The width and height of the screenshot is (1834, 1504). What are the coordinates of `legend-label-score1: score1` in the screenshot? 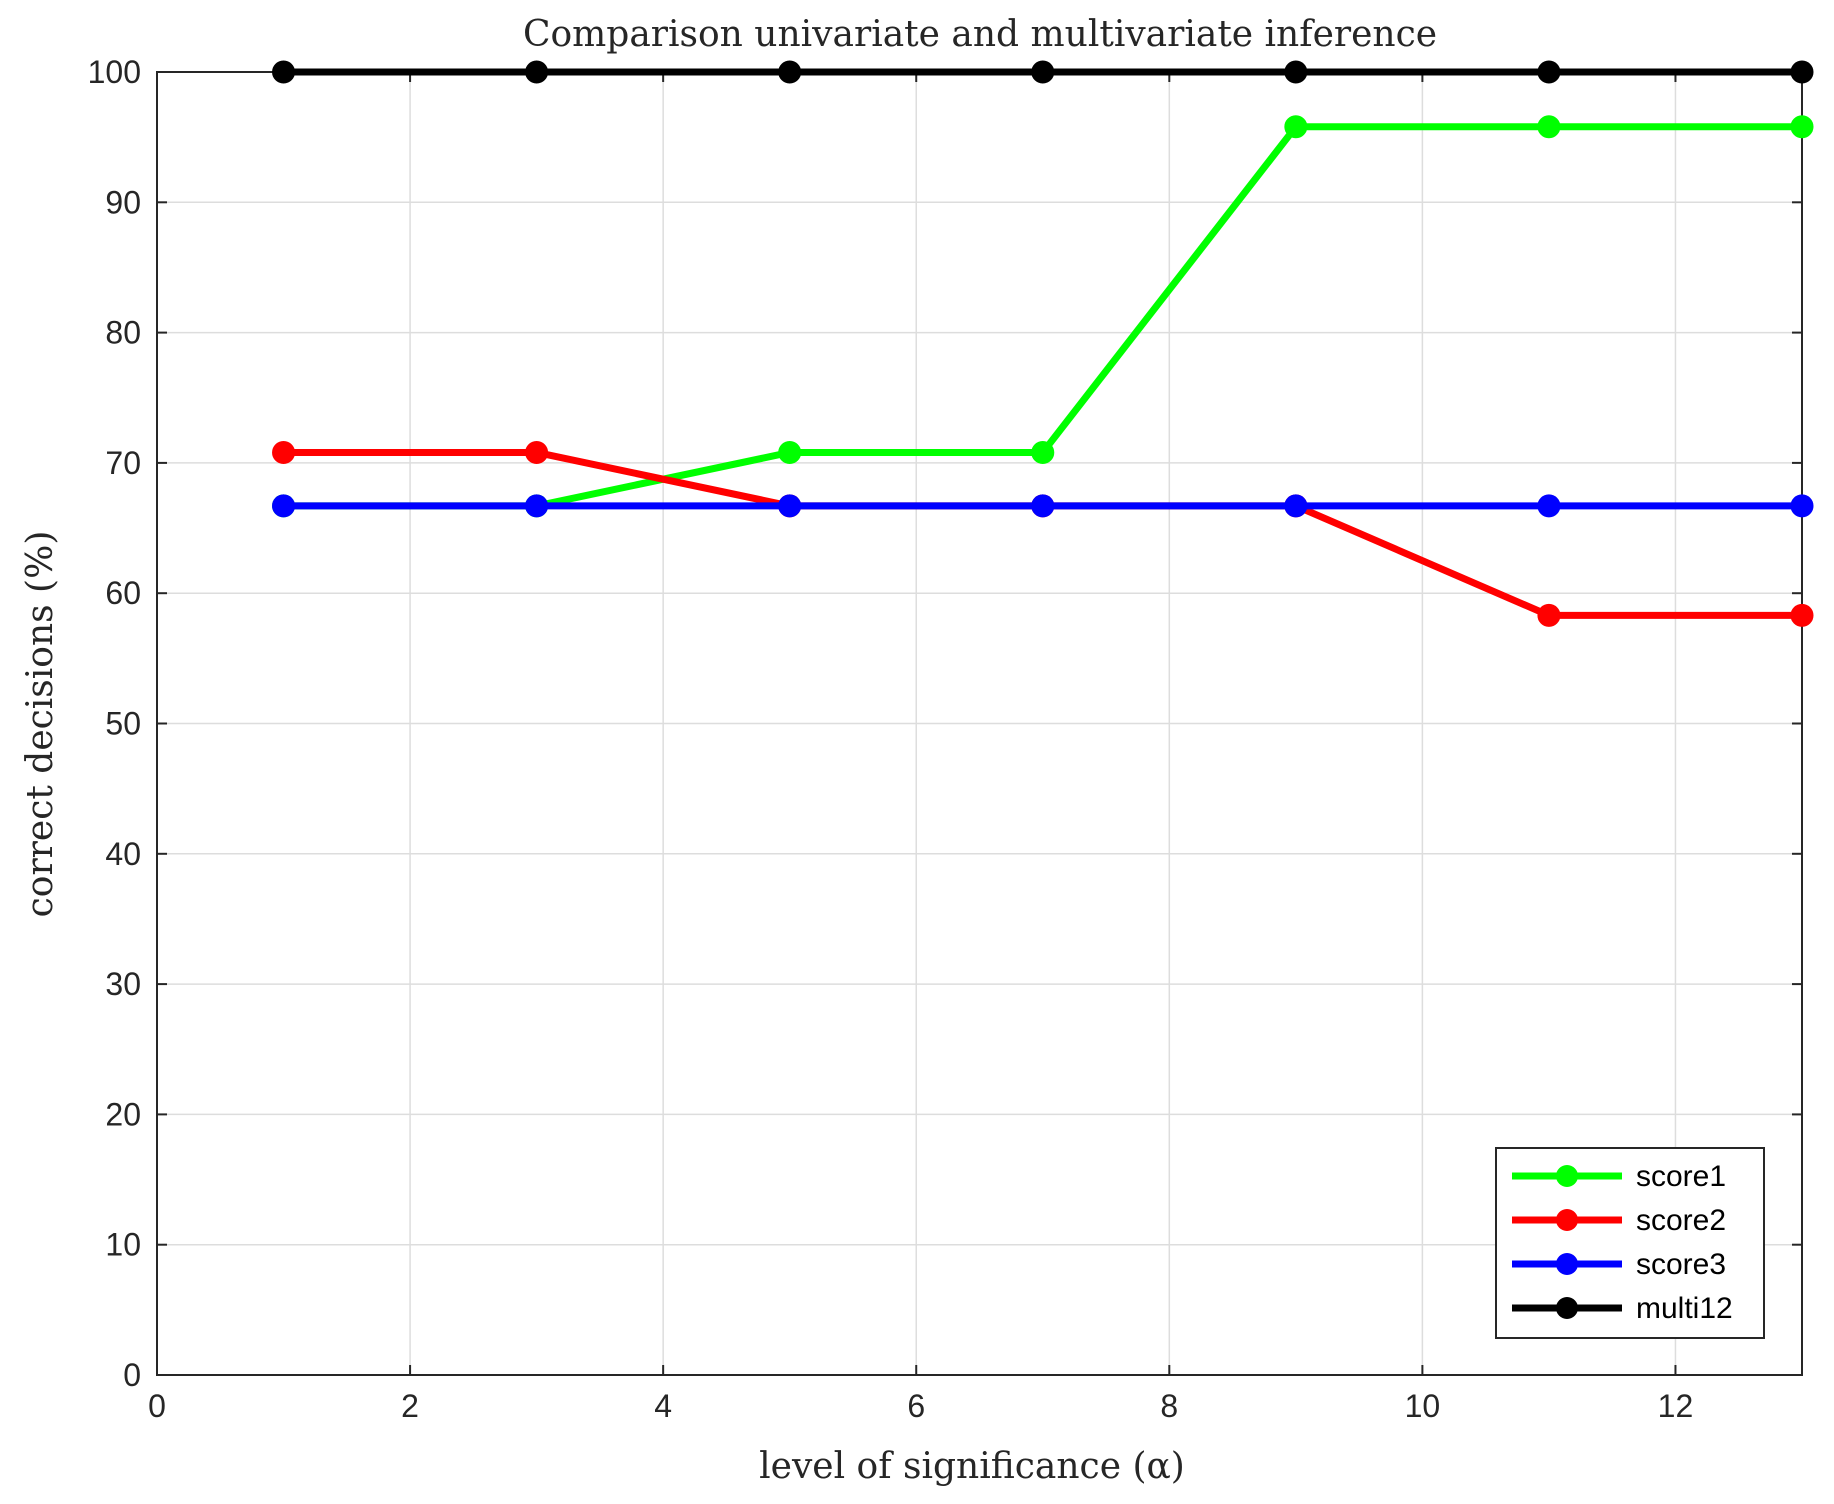 It's located at (1681, 1176).